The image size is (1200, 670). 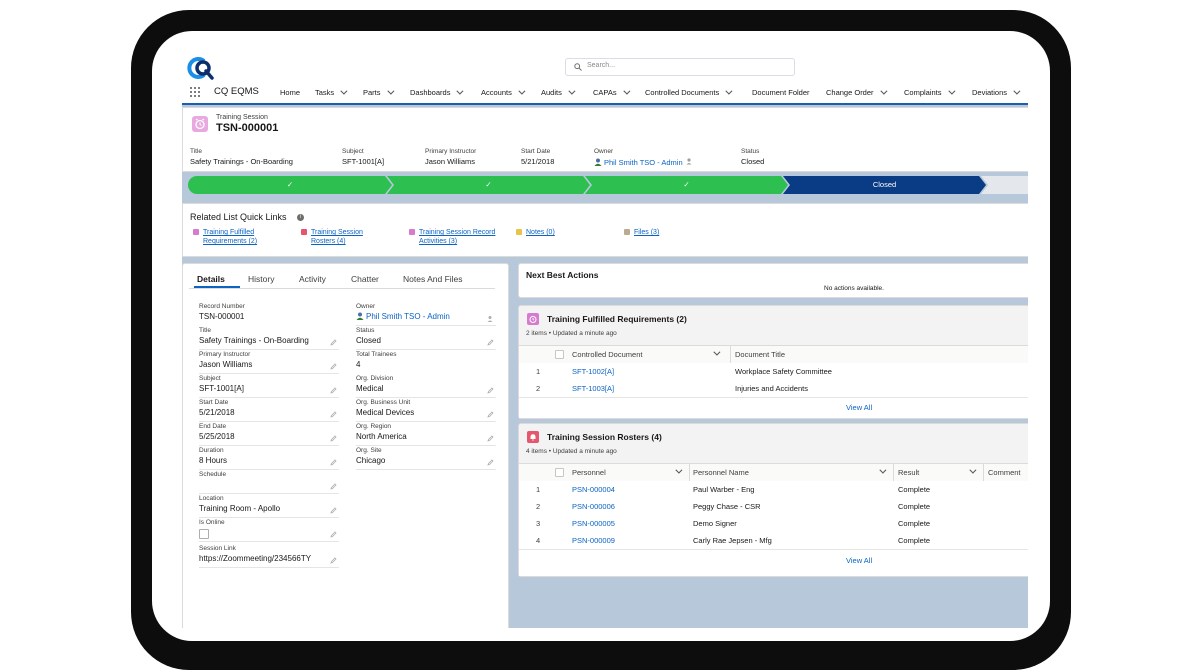 I want to click on requirements-title: Training Fulfilled Requirements (2), so click(x=617, y=319).